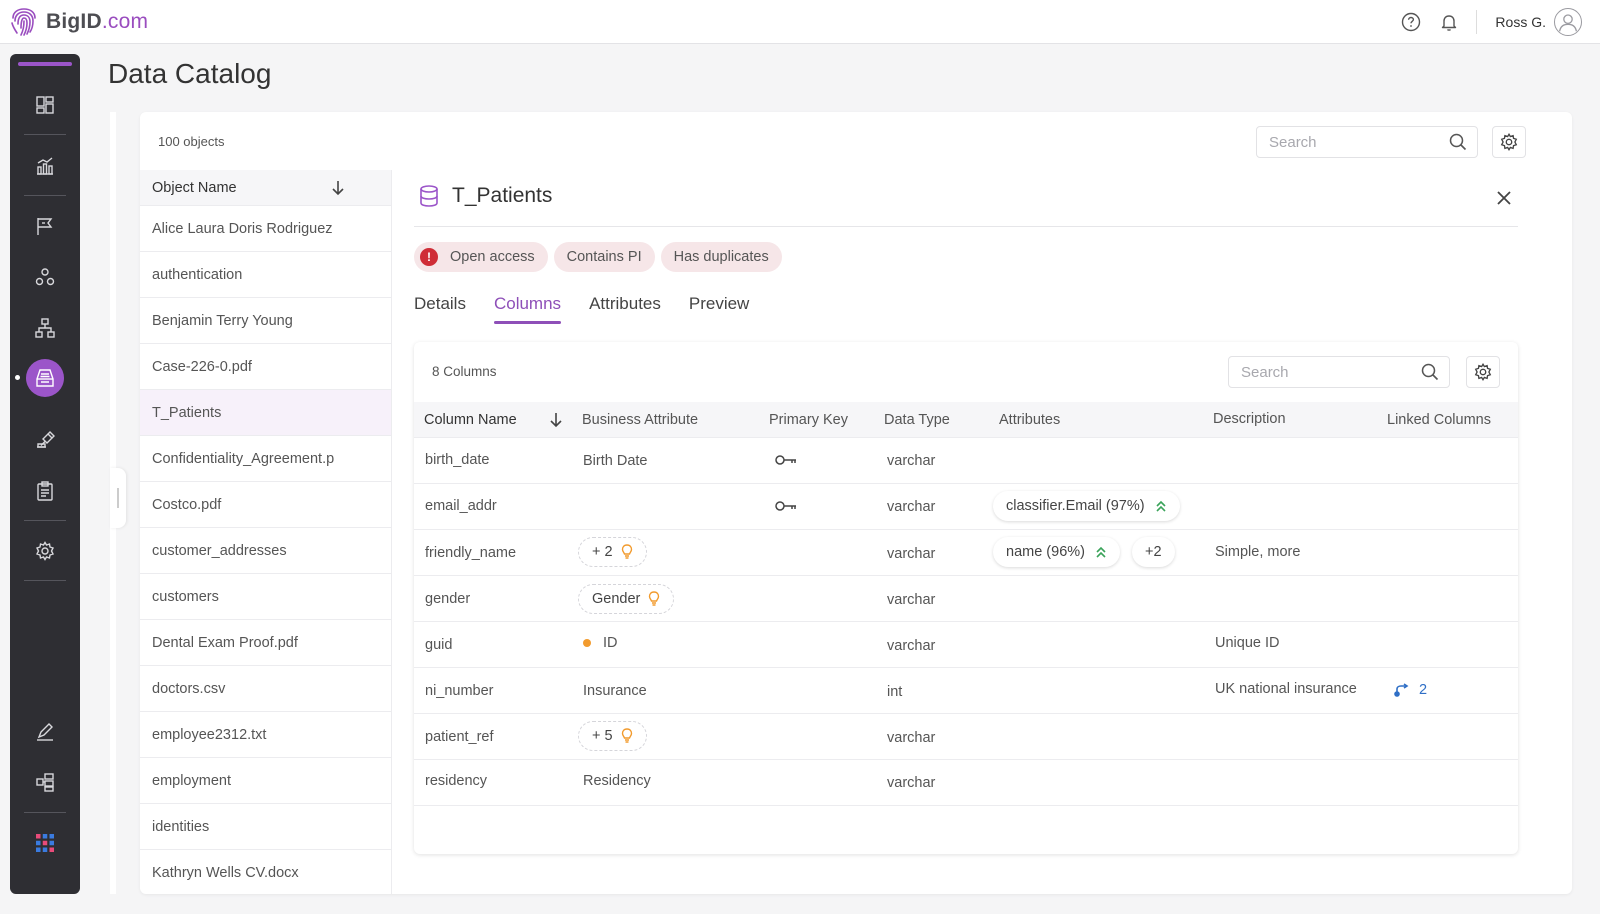 This screenshot has height=914, width=1600. I want to click on nav-customize, so click(45, 731).